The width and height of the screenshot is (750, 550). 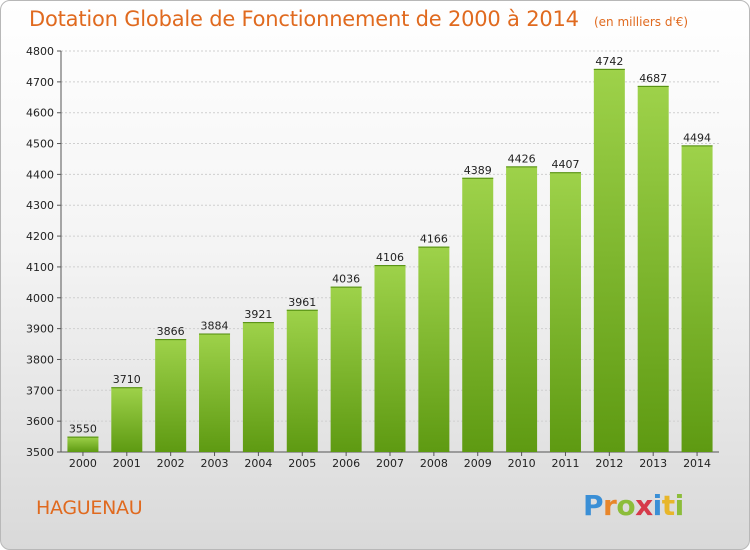 What do you see at coordinates (40, 421) in the screenshot?
I see `y-tick-label: 3600` at bounding box center [40, 421].